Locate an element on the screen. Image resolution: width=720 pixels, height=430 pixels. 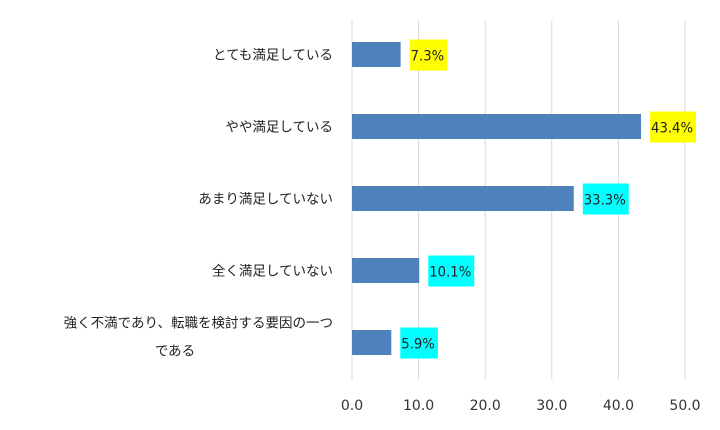
x-tick-label: 20.0 is located at coordinates (485, 406).